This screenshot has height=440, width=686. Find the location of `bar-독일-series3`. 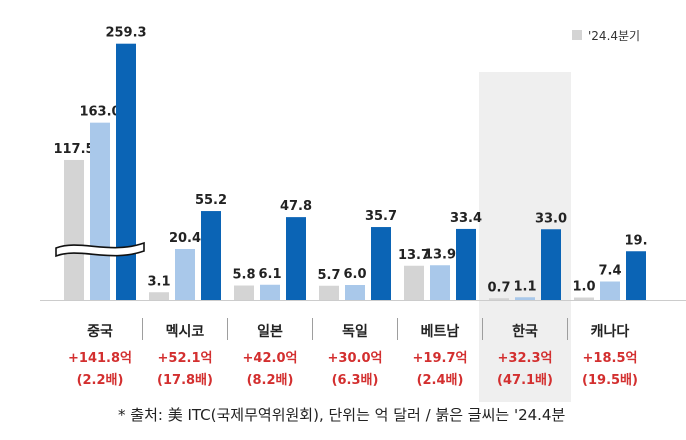

bar-독일-series3 is located at coordinates (381, 263).